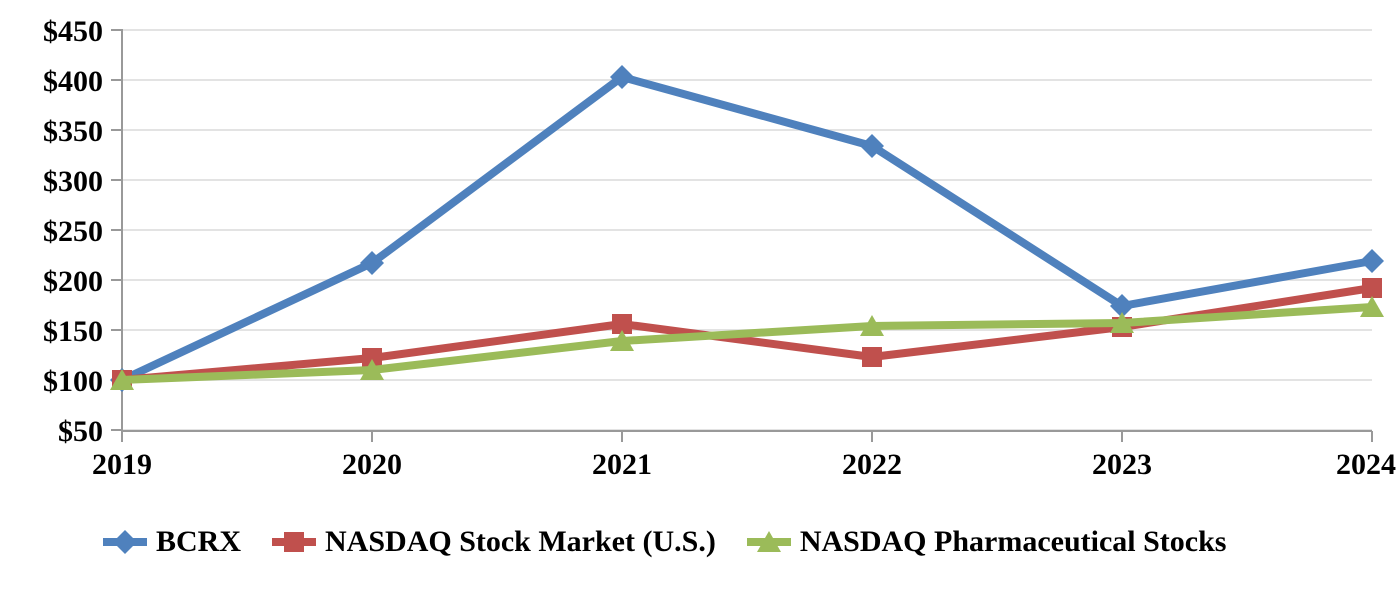 The image size is (1400, 600). Describe the element at coordinates (73, 131) in the screenshot. I see `y-axis-tick-label: $350` at that location.